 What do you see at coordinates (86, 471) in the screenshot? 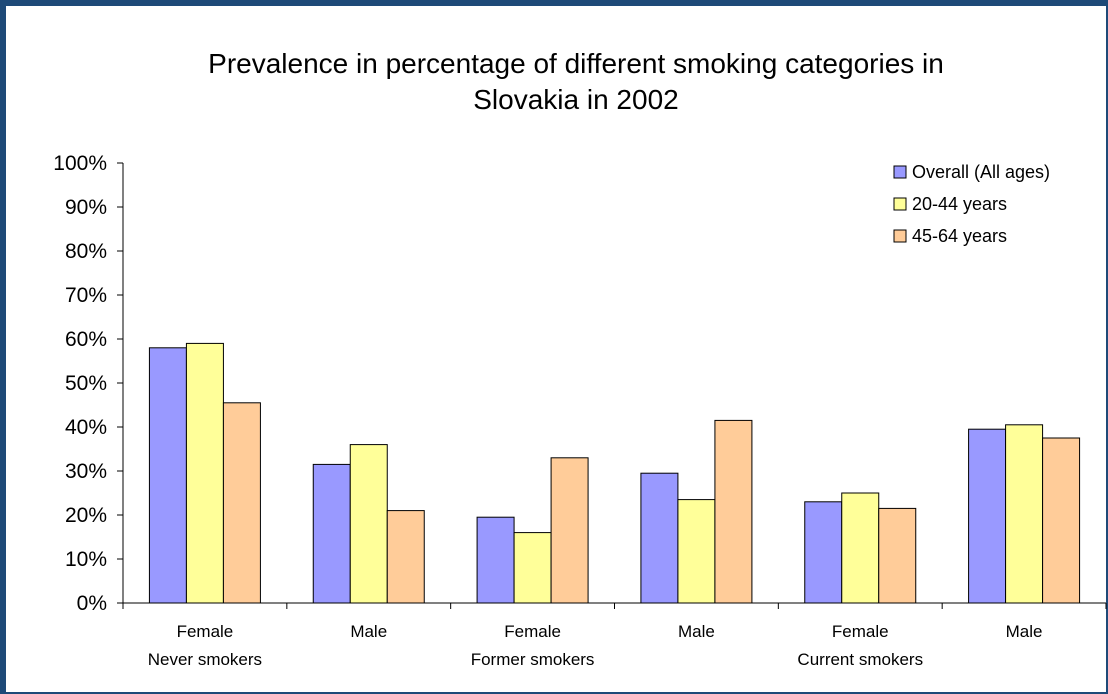
I see `y-tick-label: 30%` at bounding box center [86, 471].